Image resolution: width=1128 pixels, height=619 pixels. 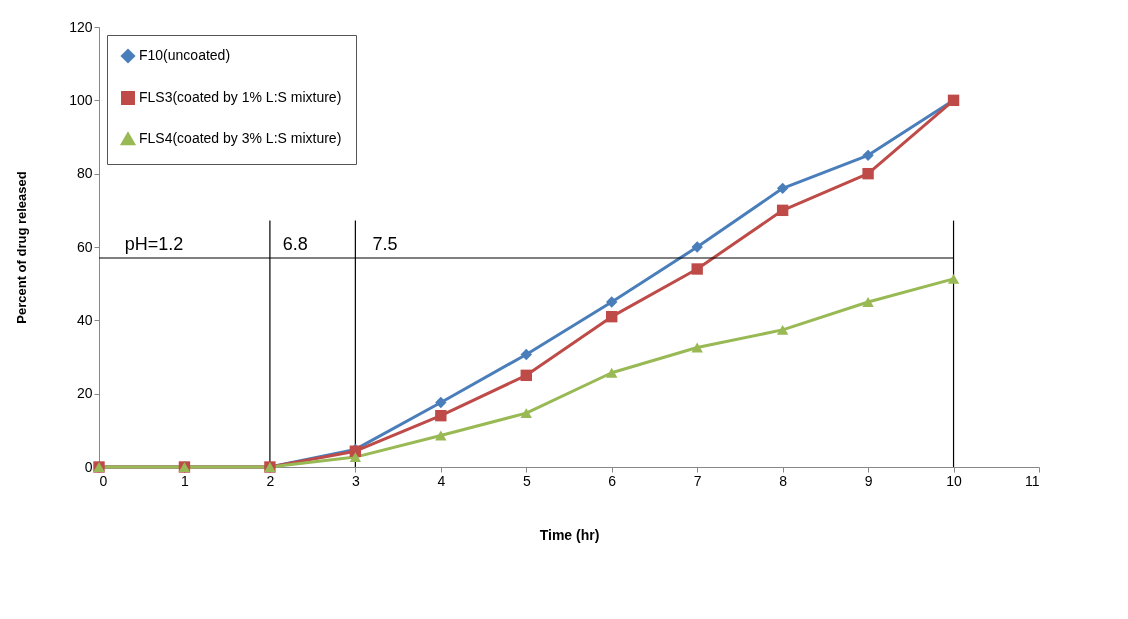 I want to click on y-tick-label: 100, so click(x=81, y=99).